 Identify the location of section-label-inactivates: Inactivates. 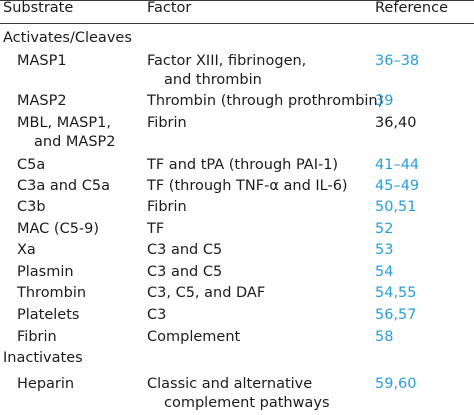
(43, 358).